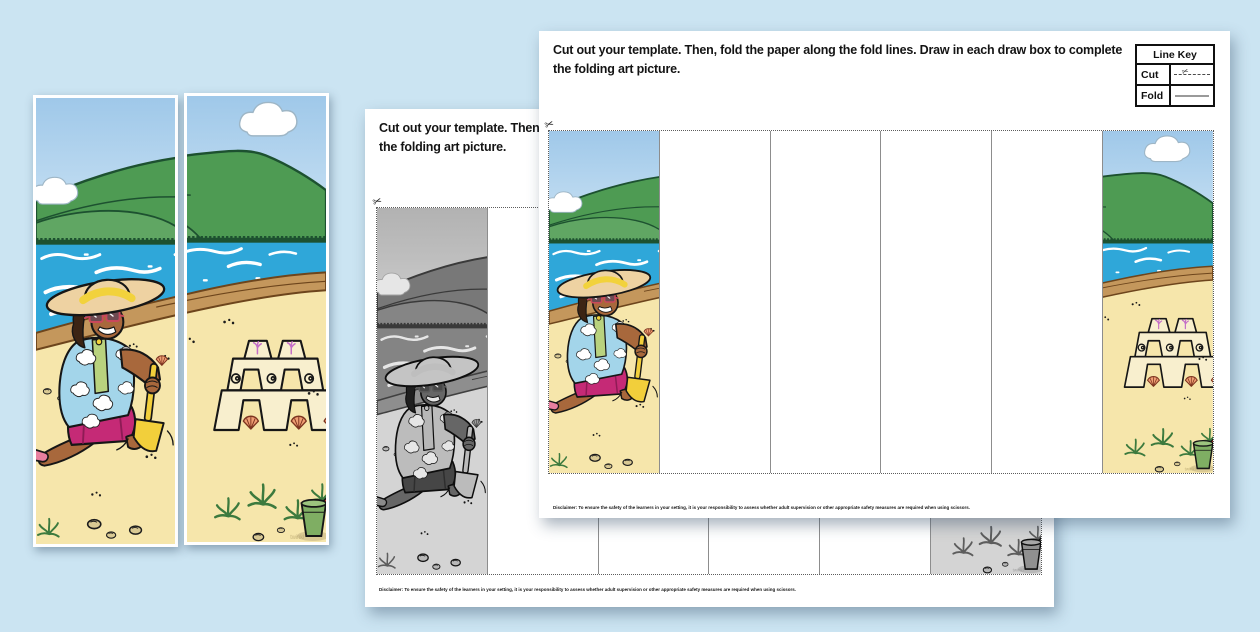 The image size is (1260, 632). What do you see at coordinates (1192, 95) in the screenshot?
I see `fold-line-sample` at bounding box center [1192, 95].